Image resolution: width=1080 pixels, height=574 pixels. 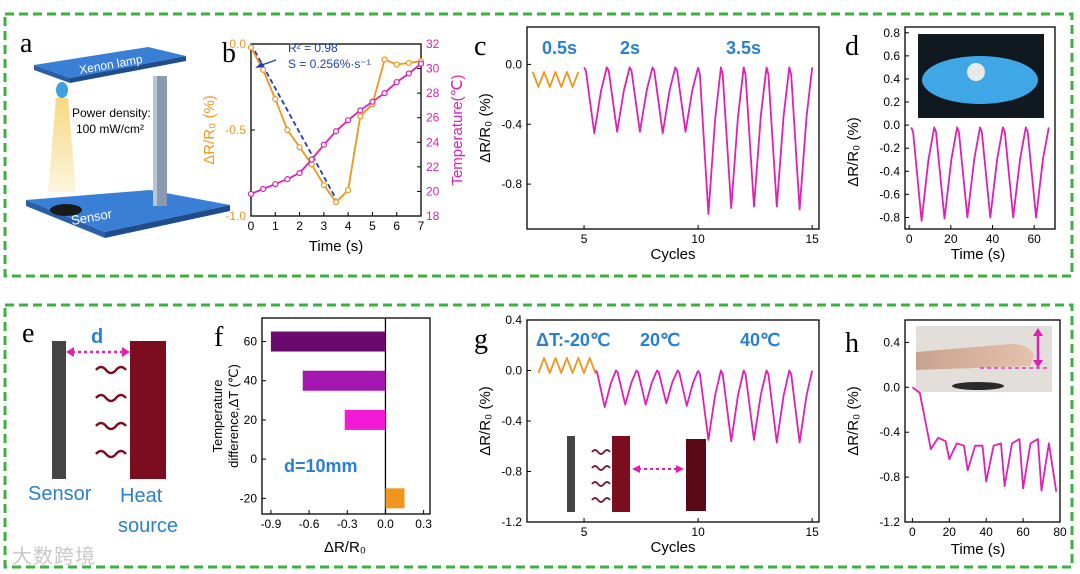 What do you see at coordinates (480, 46) in the screenshot?
I see `panel-letter: c` at bounding box center [480, 46].